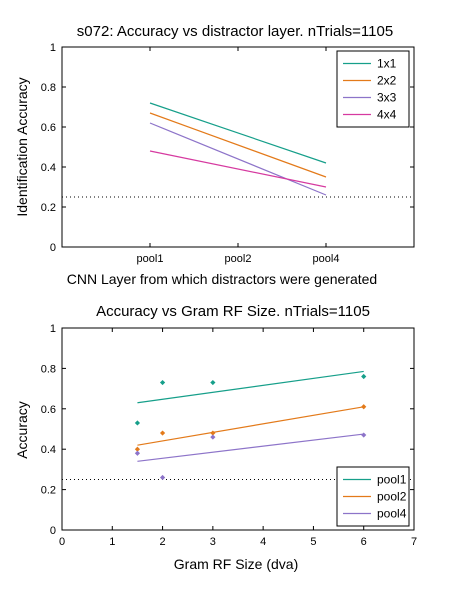  I want to click on legend-label-pool1: pool1, so click(392, 480).